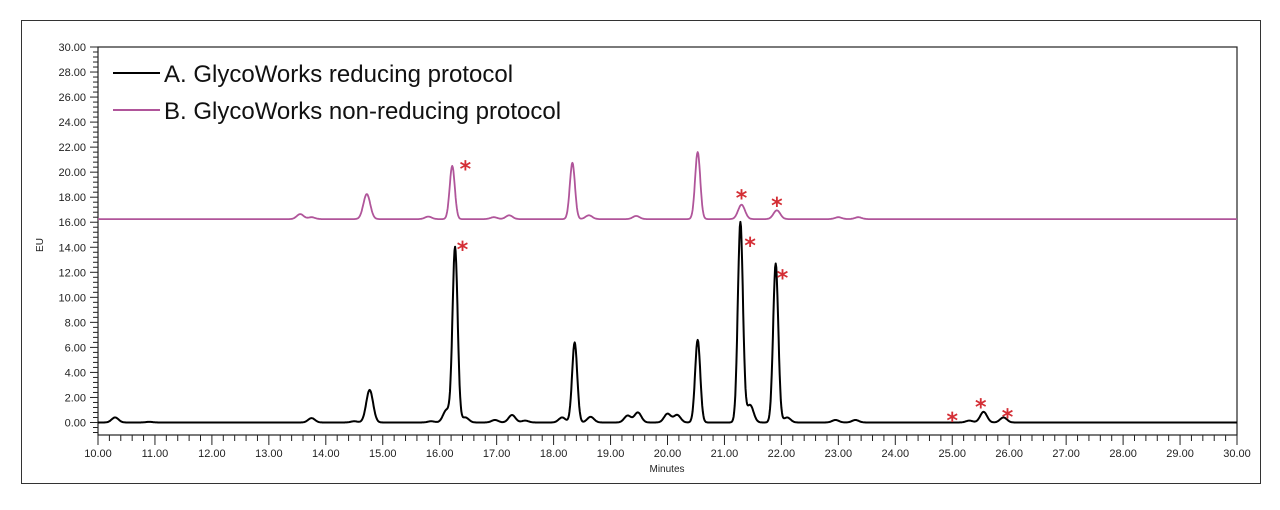 The height and width of the screenshot is (510, 1280). Describe the element at coordinates (1066, 454) in the screenshot. I see `x-tick-label: 27.00` at that location.